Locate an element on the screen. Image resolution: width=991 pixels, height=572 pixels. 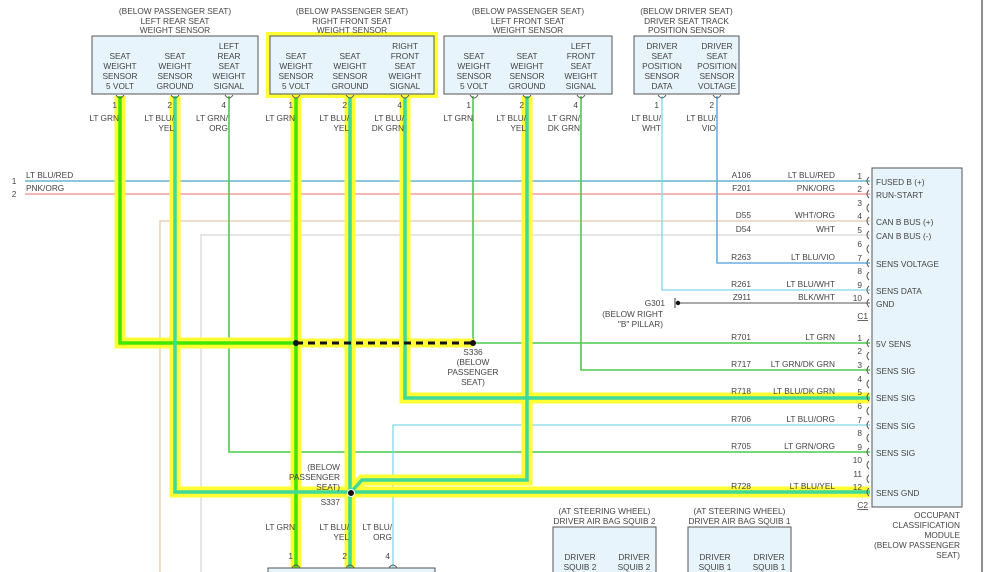
pin-function-label: GROUND is located at coordinates (175, 86).